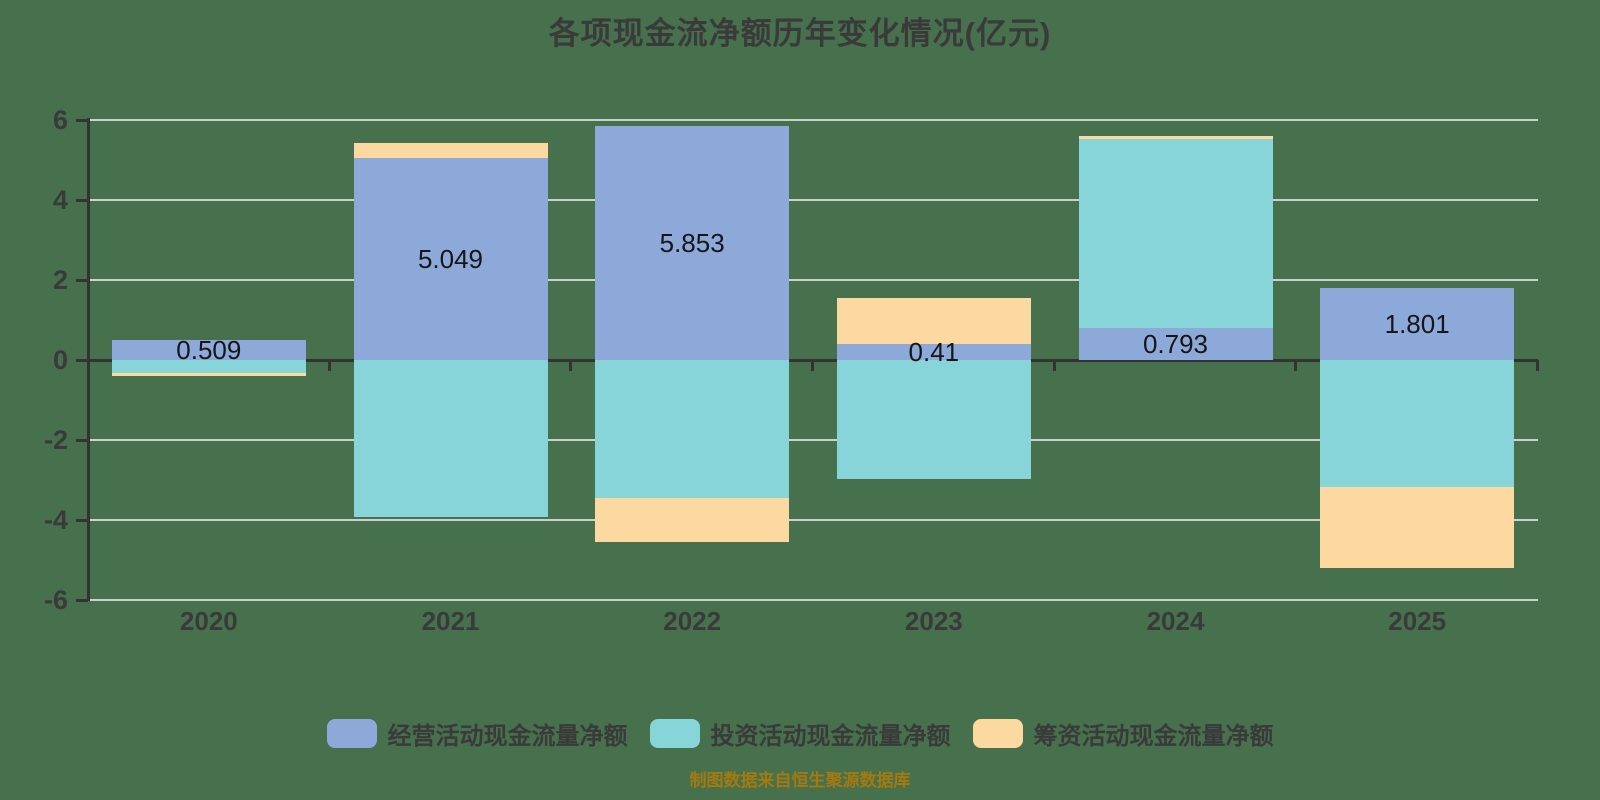 This screenshot has height=800, width=1600. I want to click on x-axis-label-2021: 2021, so click(450, 621).